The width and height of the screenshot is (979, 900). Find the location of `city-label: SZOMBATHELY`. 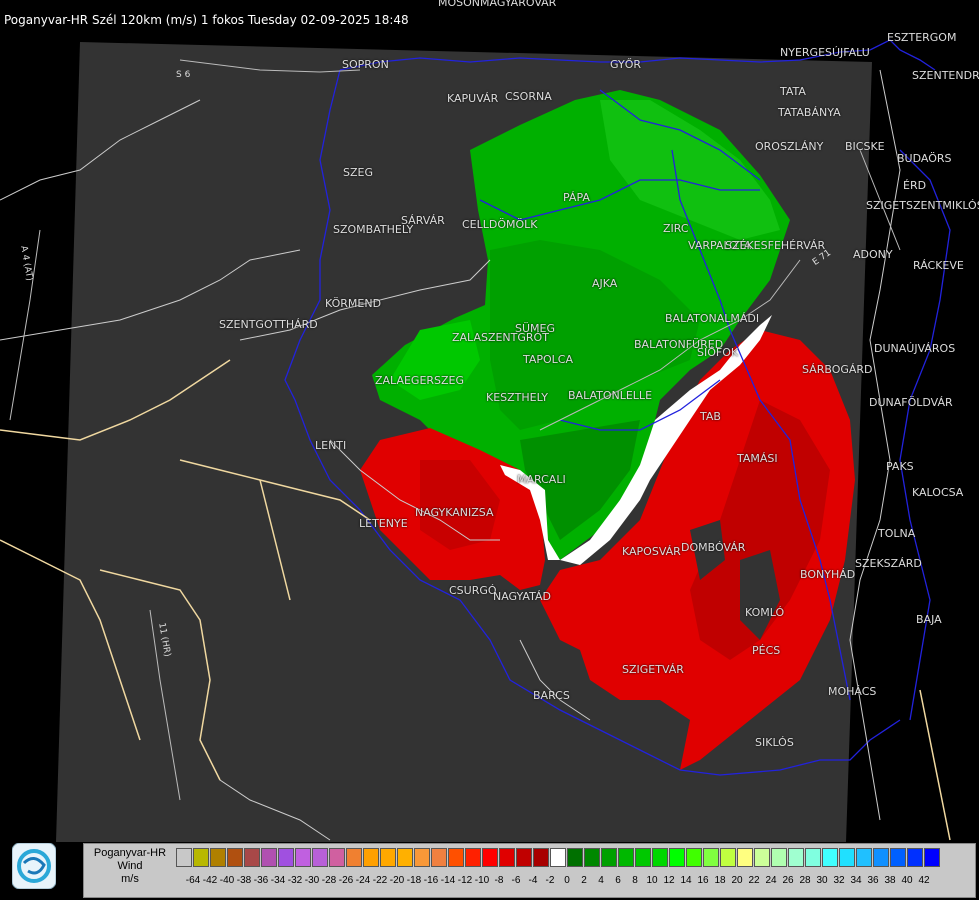

city-label: SZOMBATHELY is located at coordinates (373, 229).